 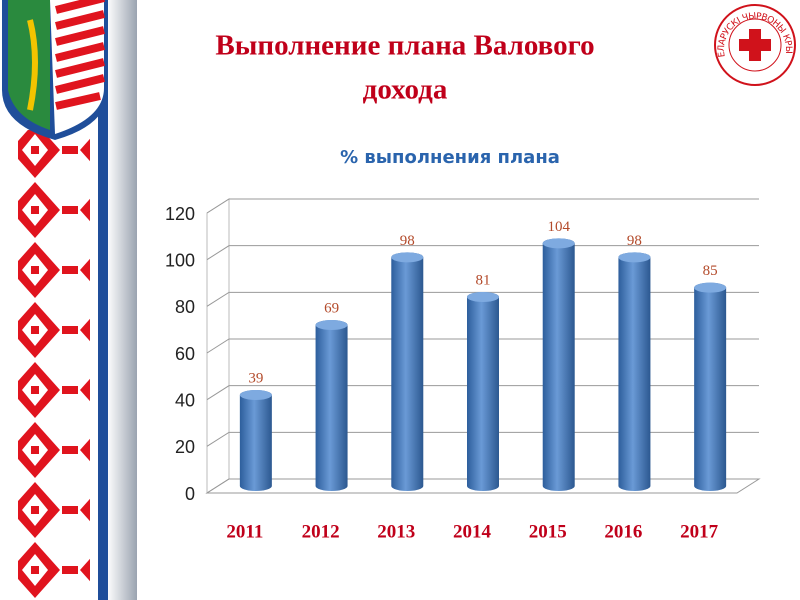 I want to click on y-tick-label: 100, so click(x=180, y=260).